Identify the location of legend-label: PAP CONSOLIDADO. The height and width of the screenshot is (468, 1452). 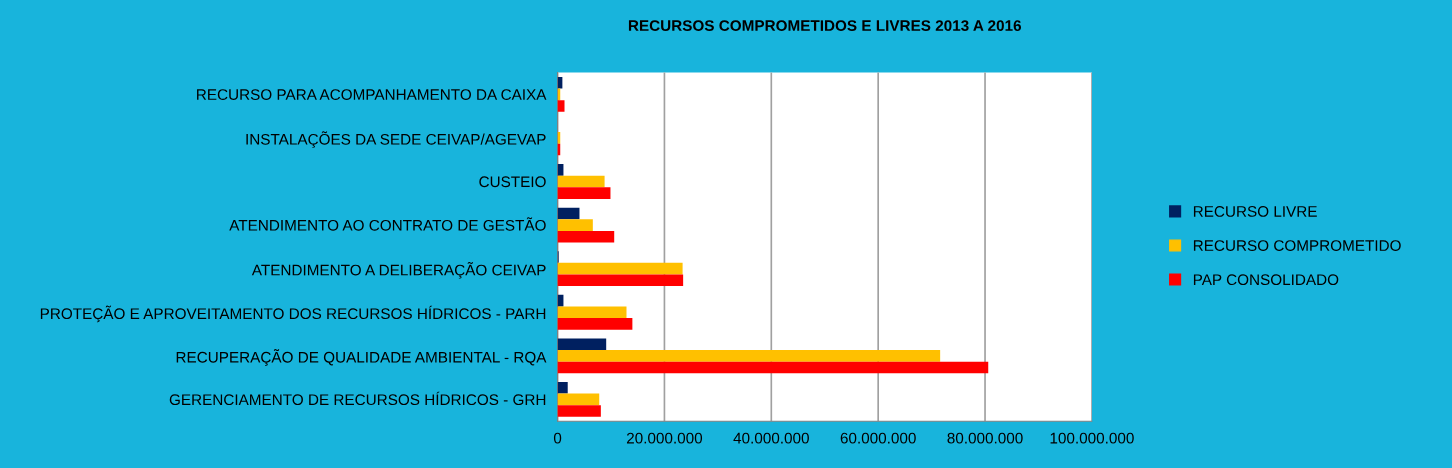
(1266, 280).